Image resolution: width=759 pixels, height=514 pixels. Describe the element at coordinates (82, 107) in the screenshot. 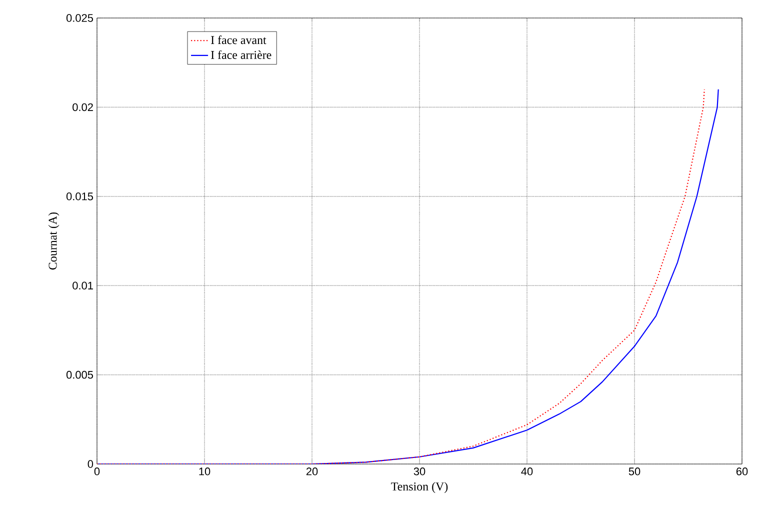

I see `y-tick-label: 0.02` at that location.